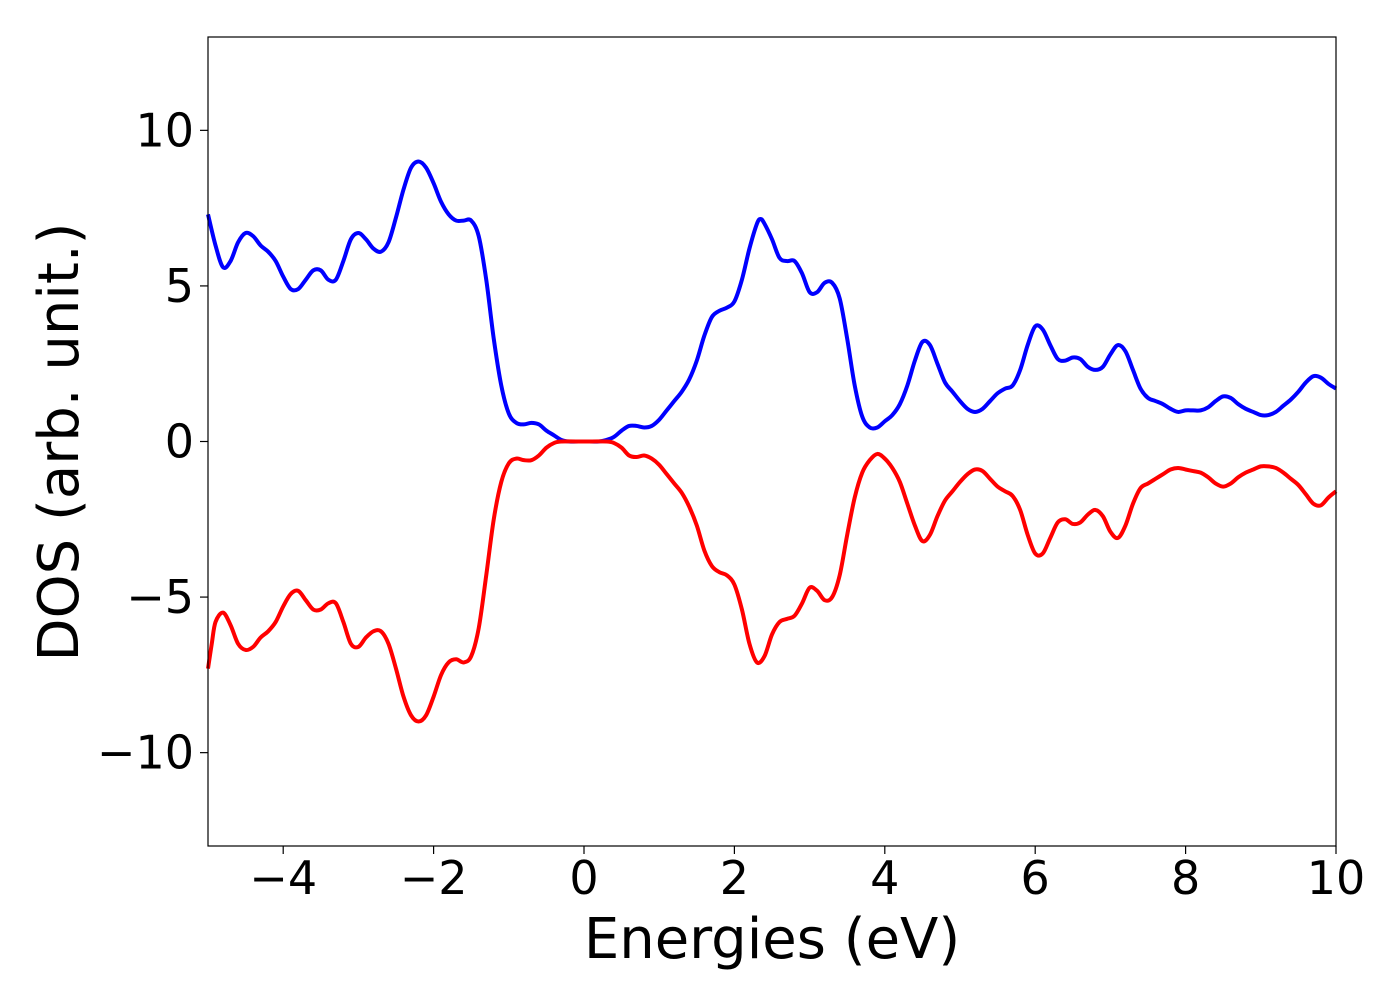  What do you see at coordinates (1035, 878) in the screenshot?
I see `x-tick-label: 6` at bounding box center [1035, 878].